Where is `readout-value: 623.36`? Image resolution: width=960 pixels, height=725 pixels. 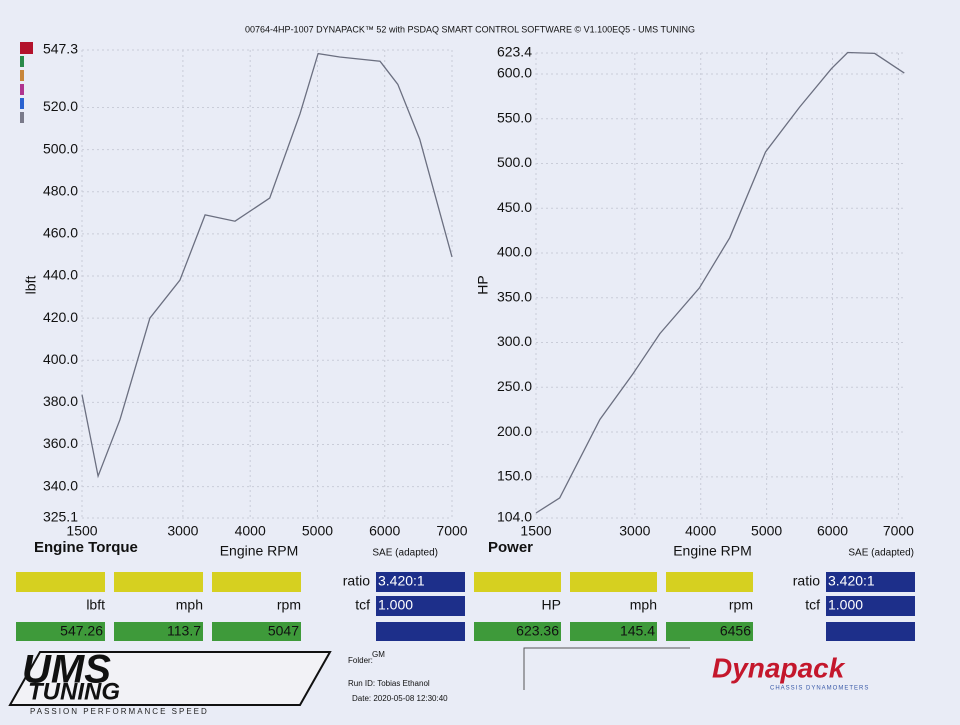 readout-value: 623.36 is located at coordinates (537, 631).